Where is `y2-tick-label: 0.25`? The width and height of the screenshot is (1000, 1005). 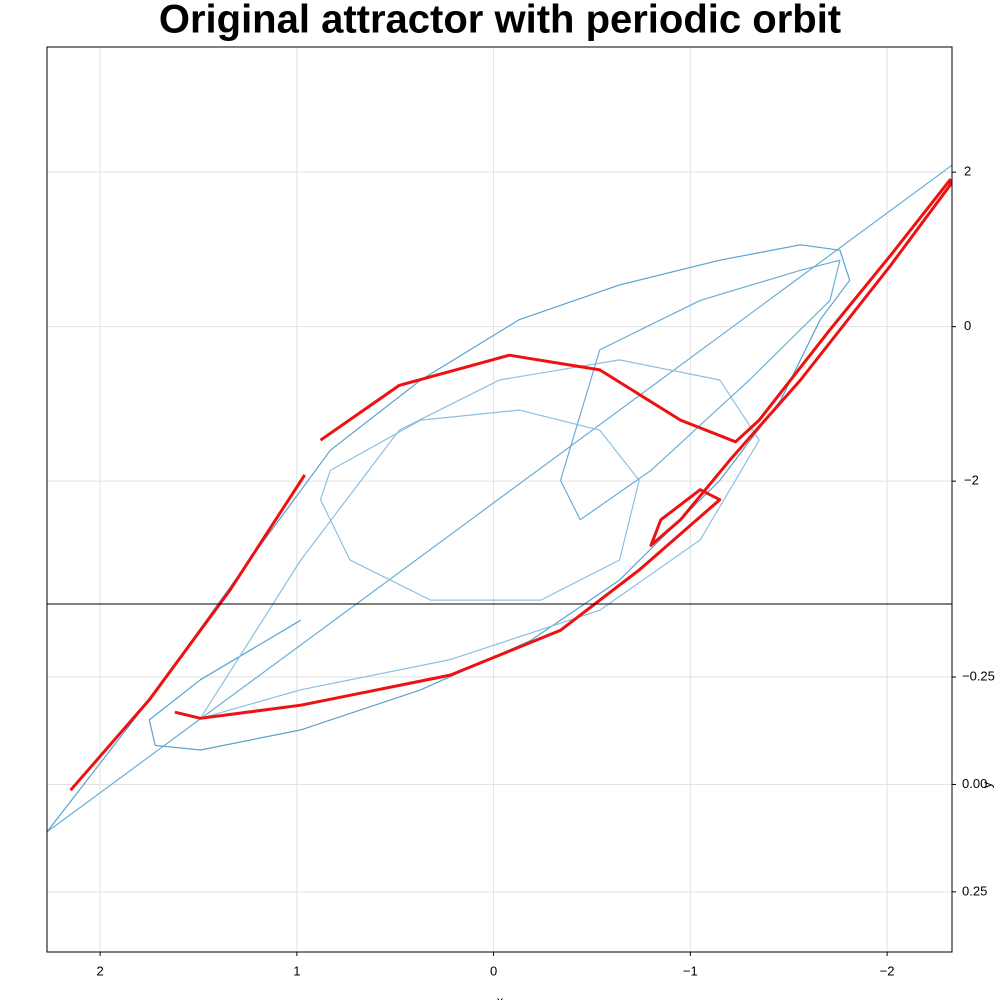
y2-tick-label: 0.25 is located at coordinates (974, 890).